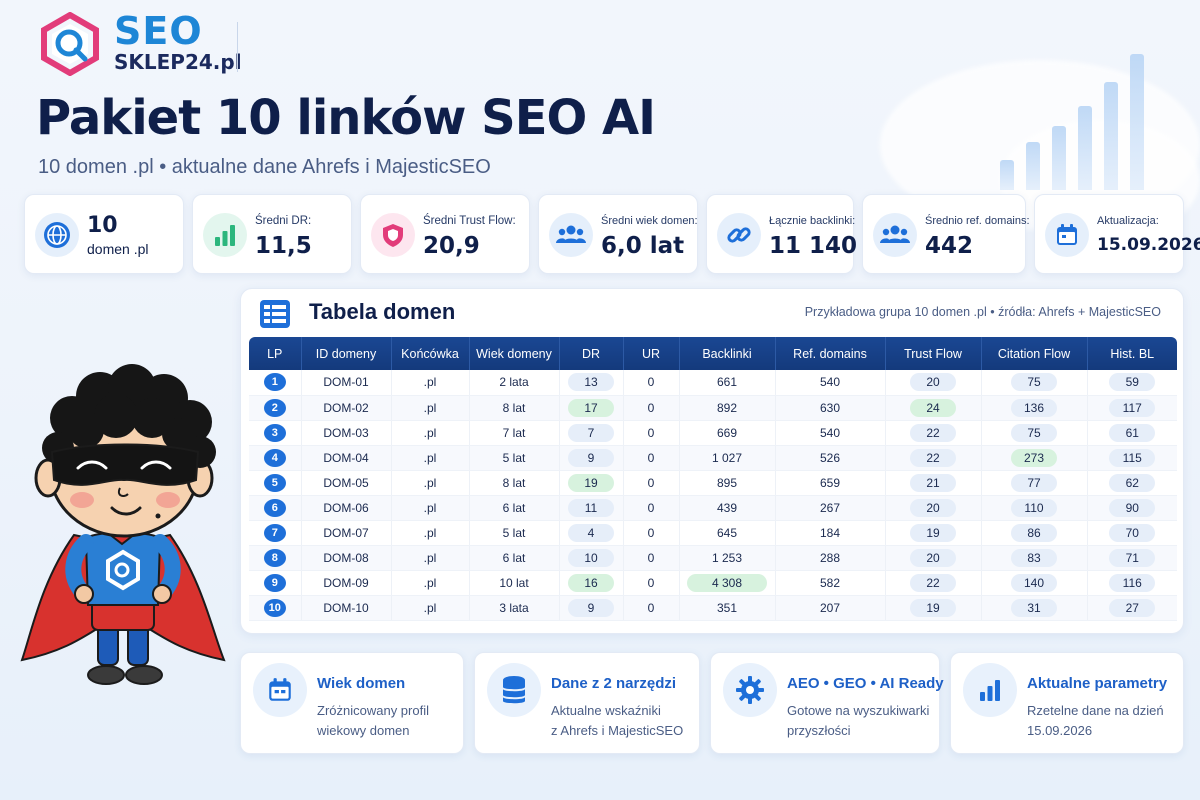  What do you see at coordinates (1132, 507) in the screenshot?
I see `value-pill: 90` at bounding box center [1132, 507].